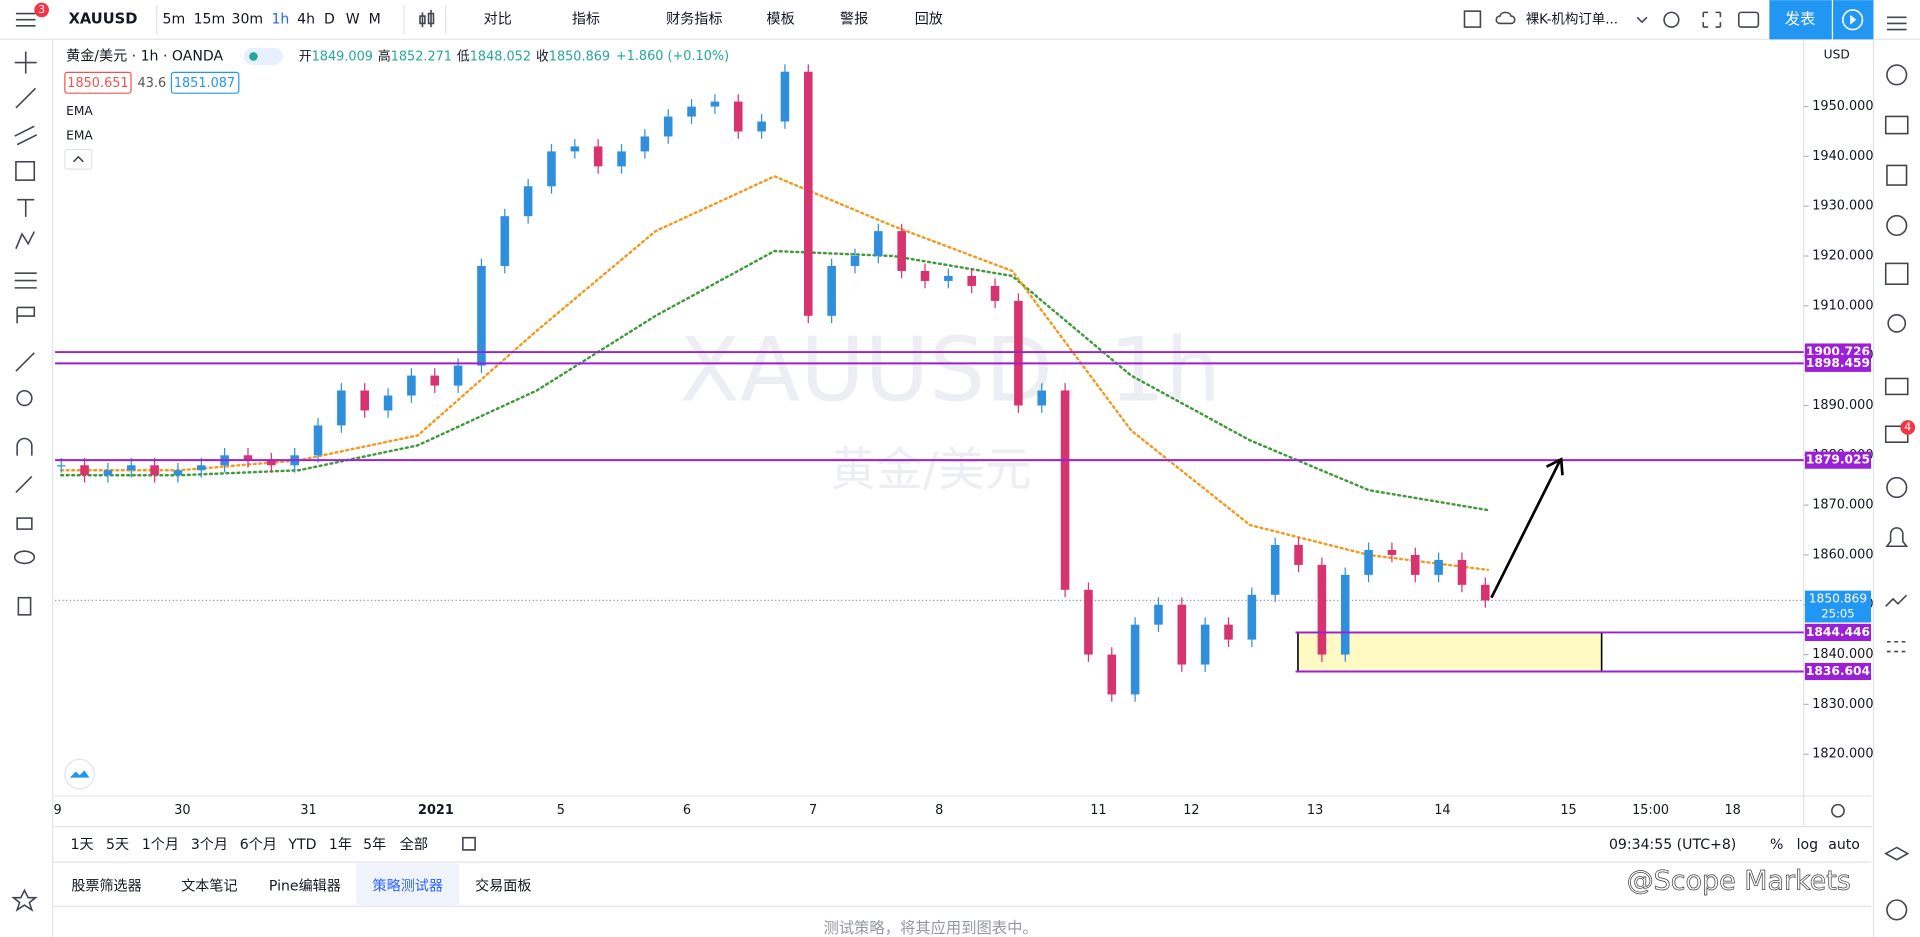 The height and width of the screenshot is (937, 1920). What do you see at coordinates (280, 20) in the screenshot?
I see `interval: 1h` at bounding box center [280, 20].